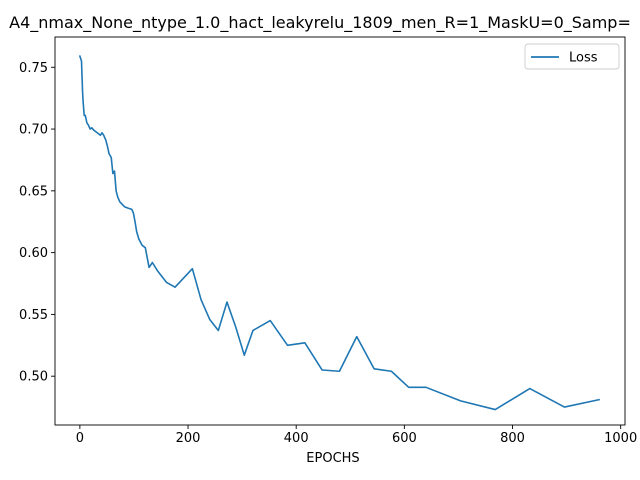  What do you see at coordinates (512, 438) in the screenshot?
I see `x-tick-label: 800` at bounding box center [512, 438].